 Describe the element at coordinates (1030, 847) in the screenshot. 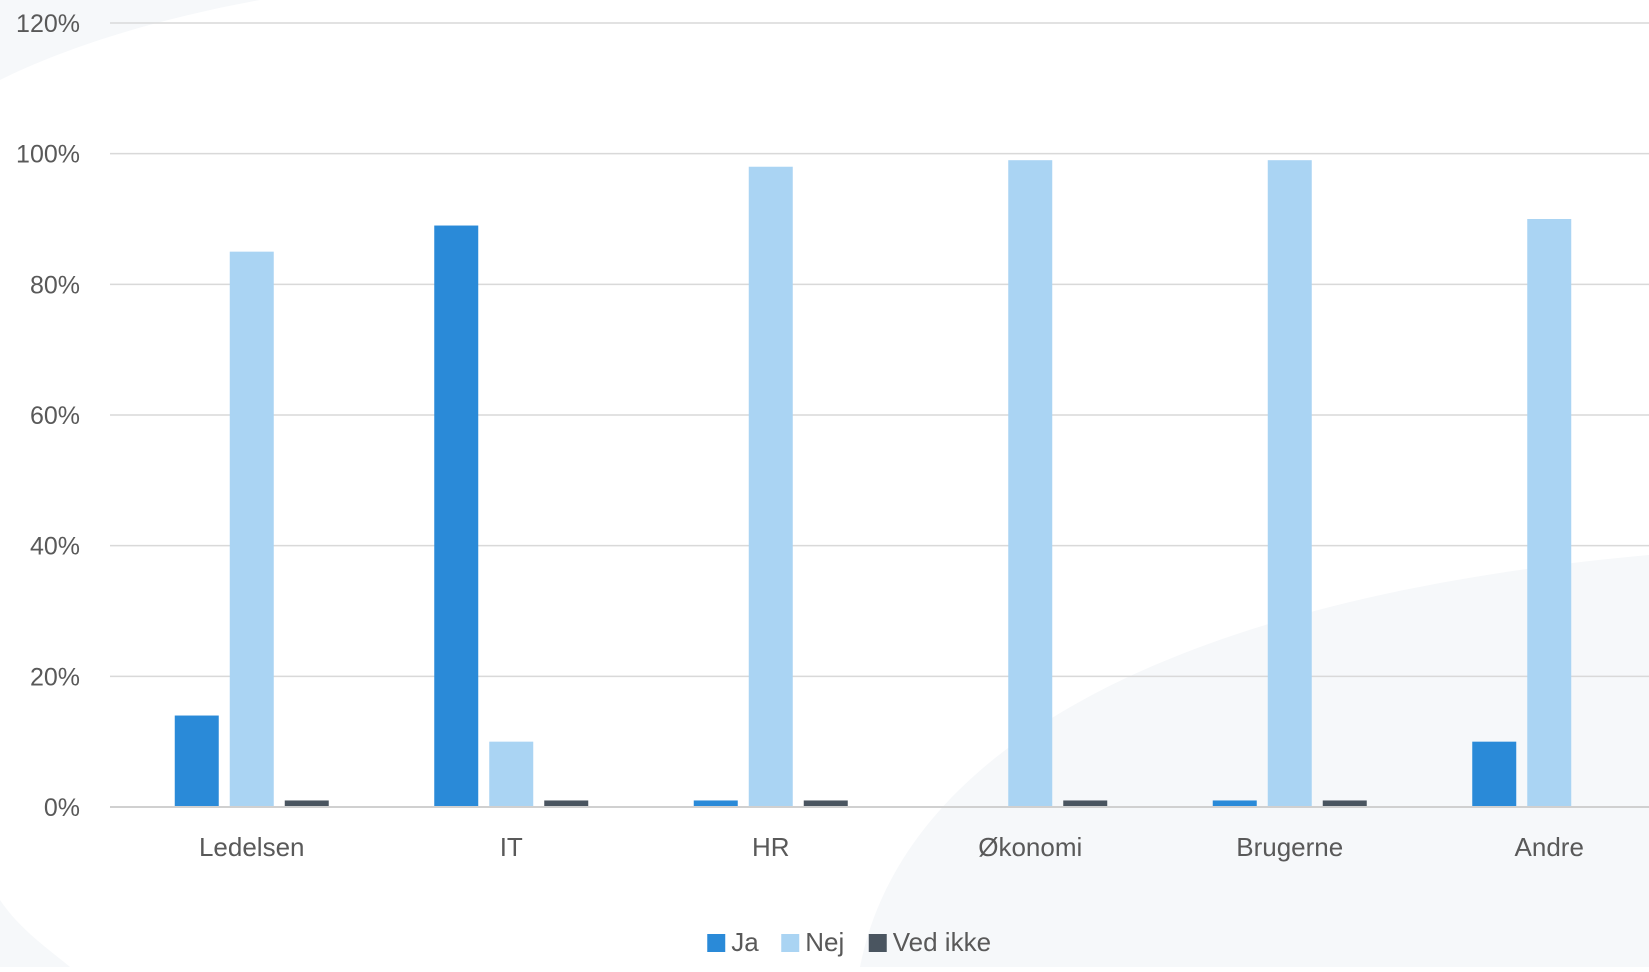

I see `x-tick-label: Økonomi` at that location.